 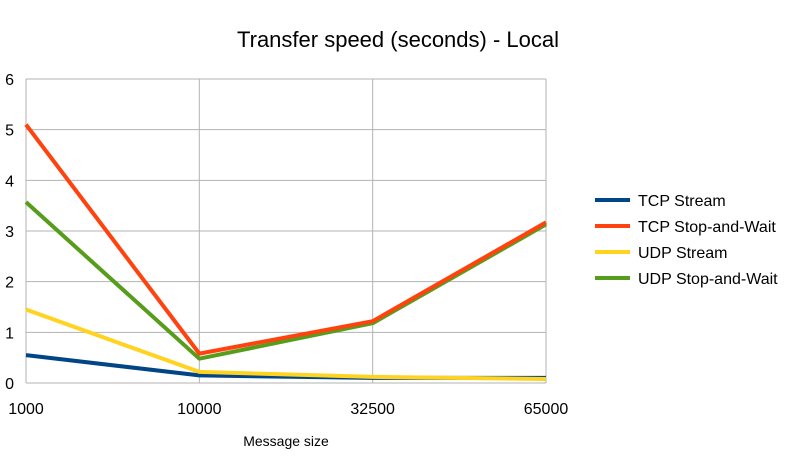 What do you see at coordinates (9, 80) in the screenshot?
I see `y-tick-label: 6` at bounding box center [9, 80].